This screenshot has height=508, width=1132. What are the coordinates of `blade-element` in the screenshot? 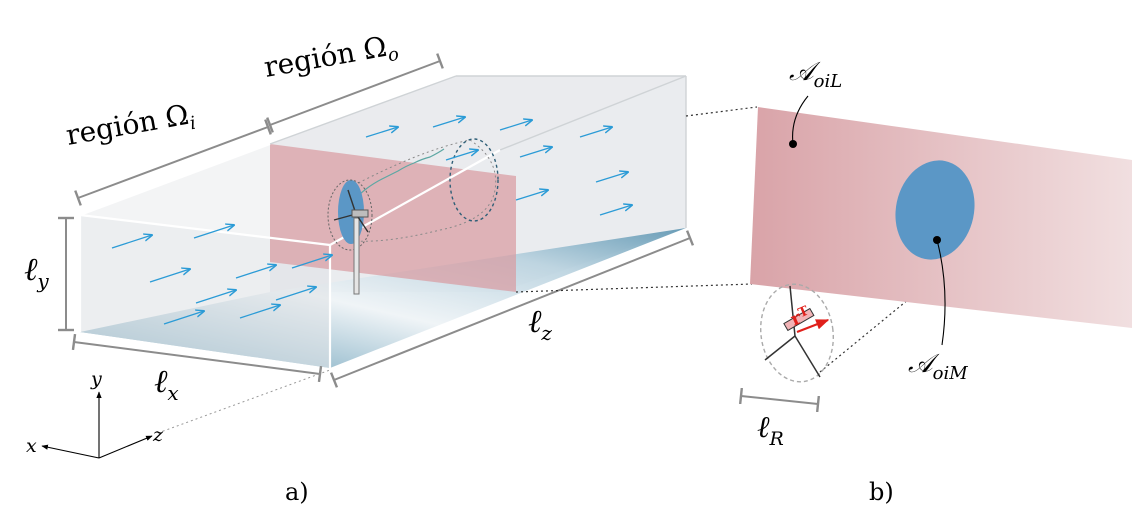 It's located at (799, 319).